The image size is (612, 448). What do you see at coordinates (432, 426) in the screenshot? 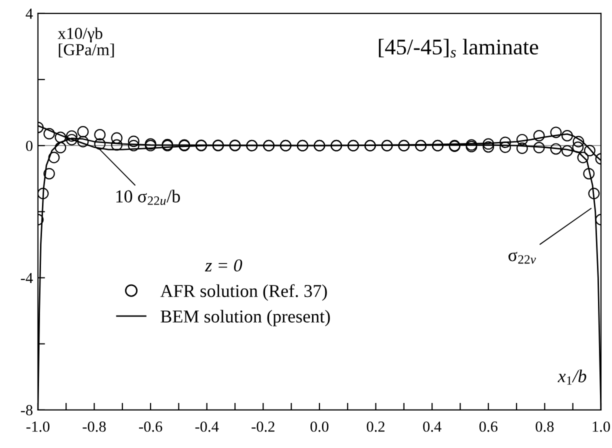
I see `x-tick-label: 0.4` at bounding box center [432, 426].